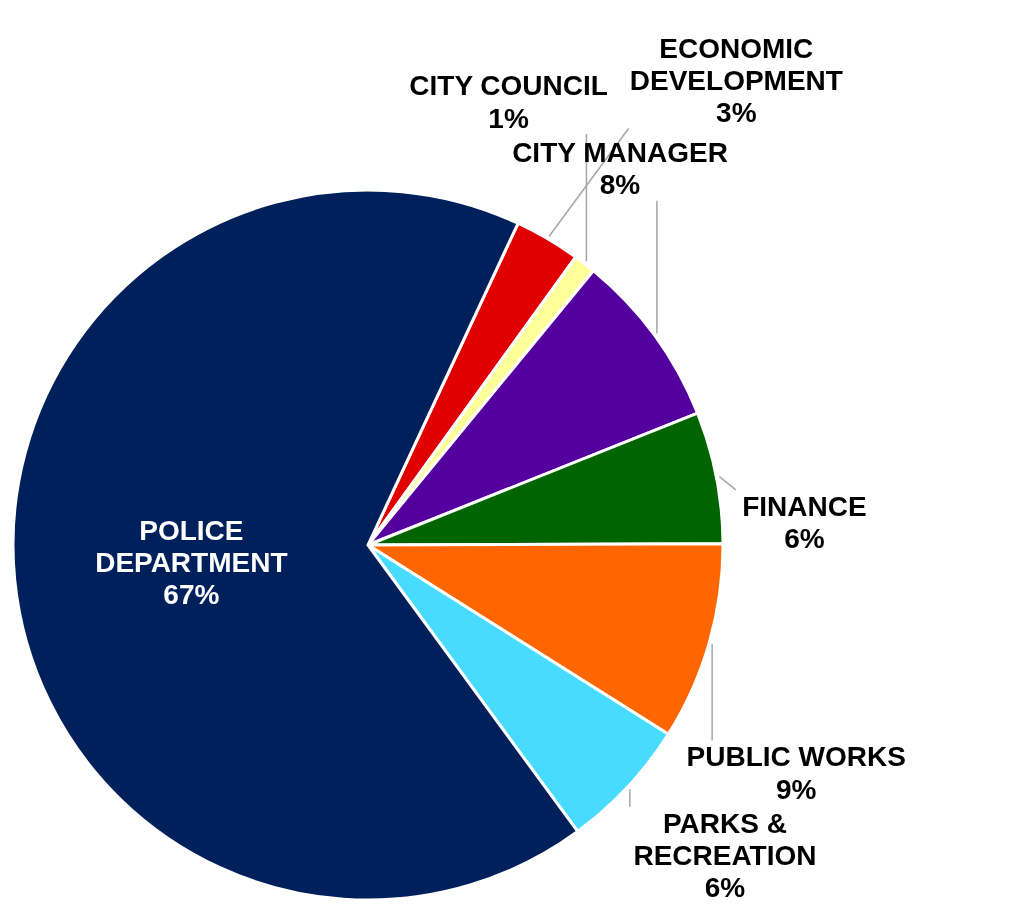  What do you see at coordinates (508, 118) in the screenshot?
I see `data-label: 1%` at bounding box center [508, 118].